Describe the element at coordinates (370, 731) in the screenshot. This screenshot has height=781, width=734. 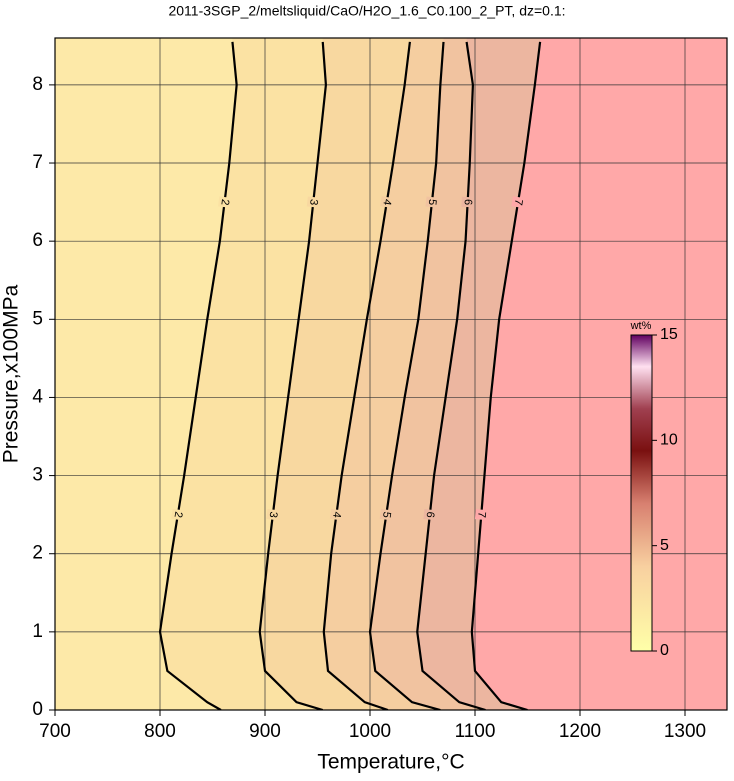
I see `x-tick-label: 1000` at that location.